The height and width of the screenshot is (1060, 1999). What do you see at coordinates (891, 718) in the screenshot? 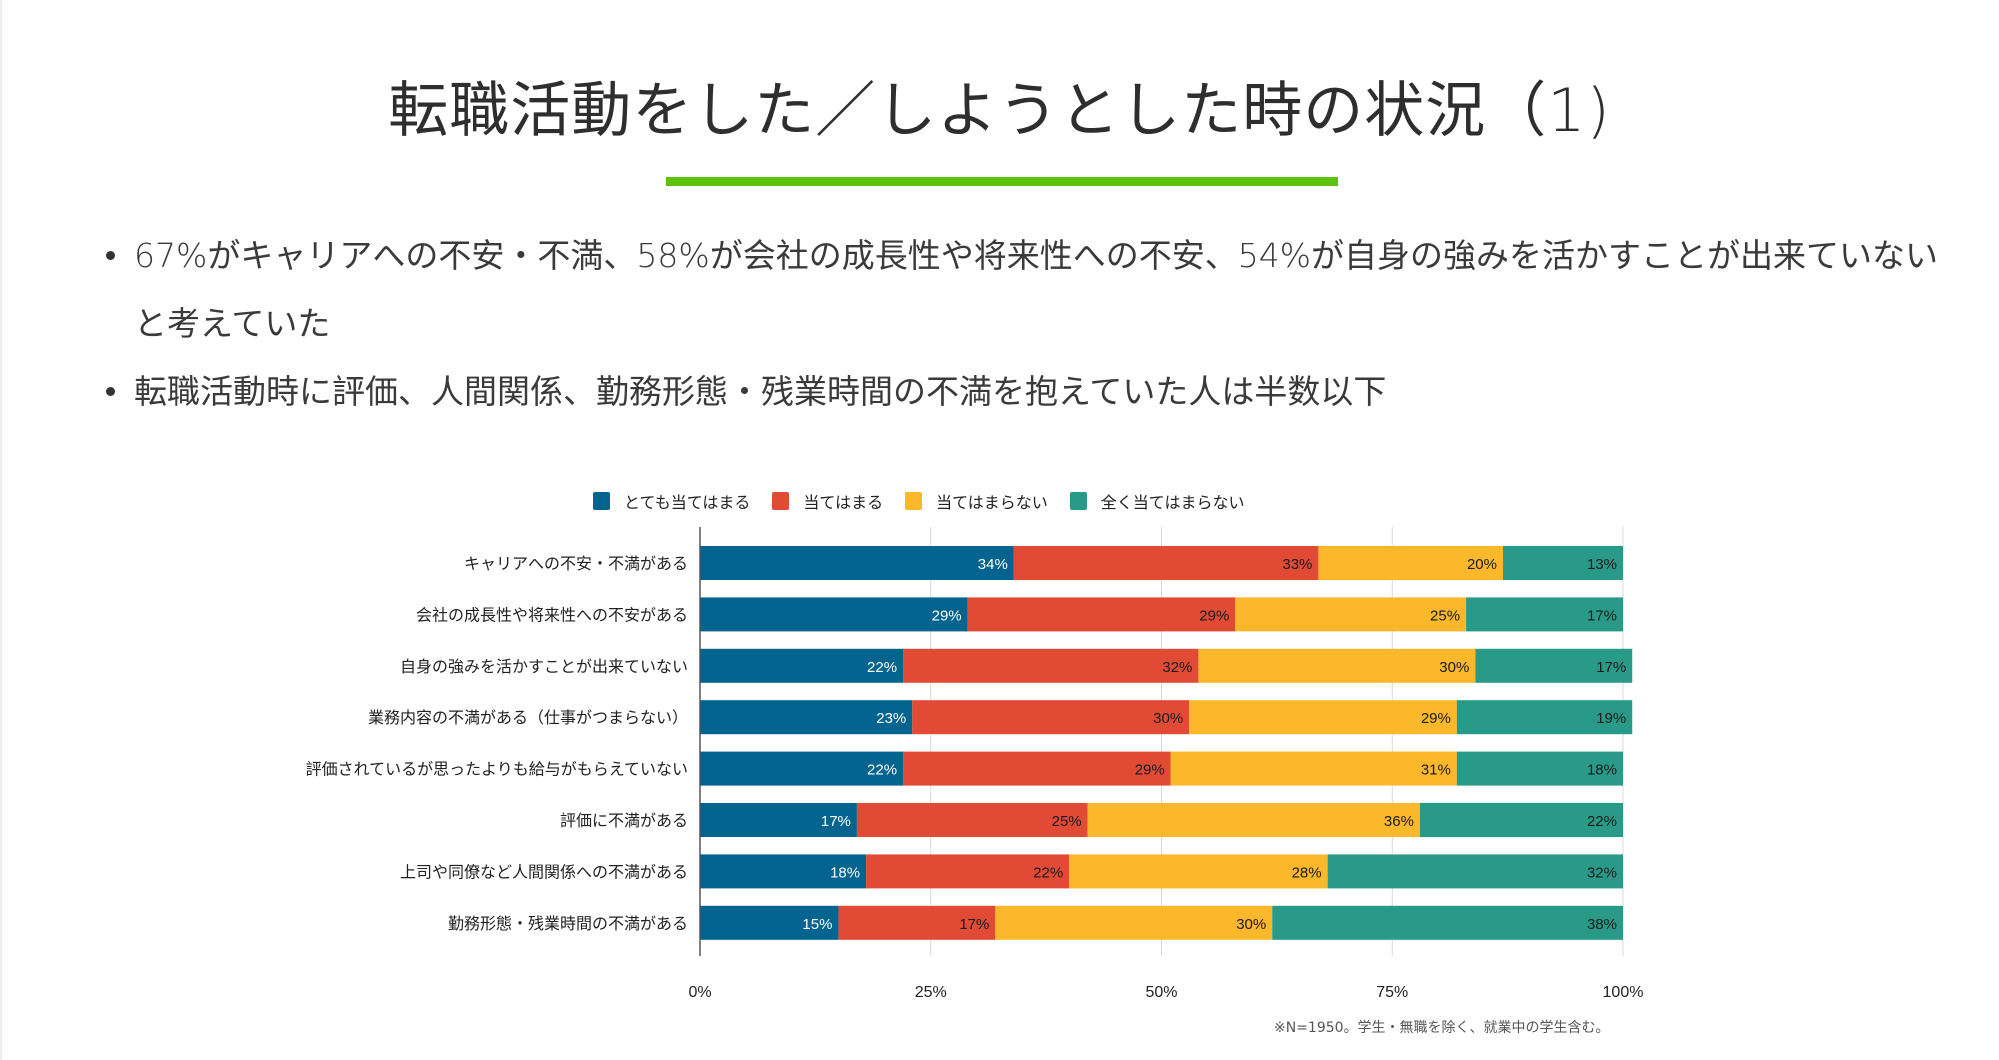
I see `data-label: 23%` at bounding box center [891, 718].